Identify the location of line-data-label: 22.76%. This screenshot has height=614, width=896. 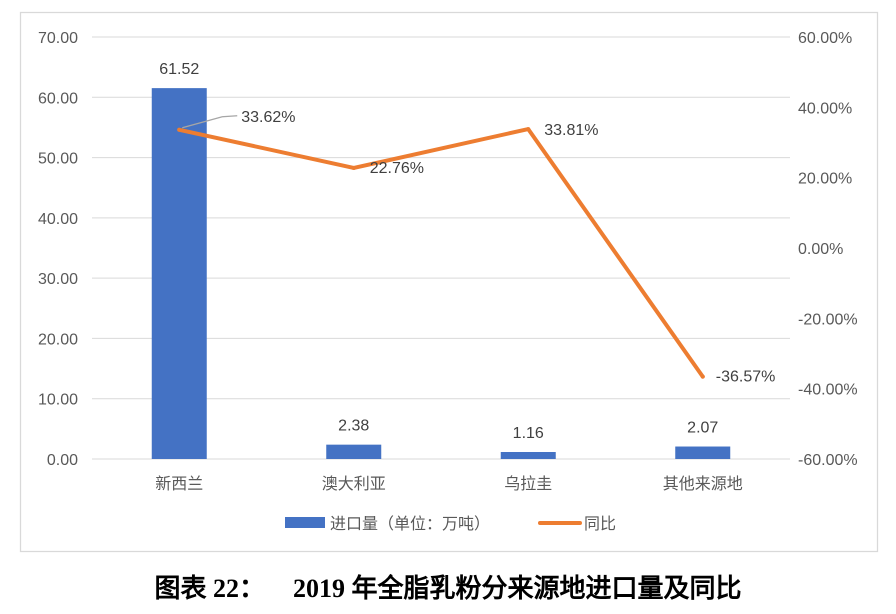
(397, 168).